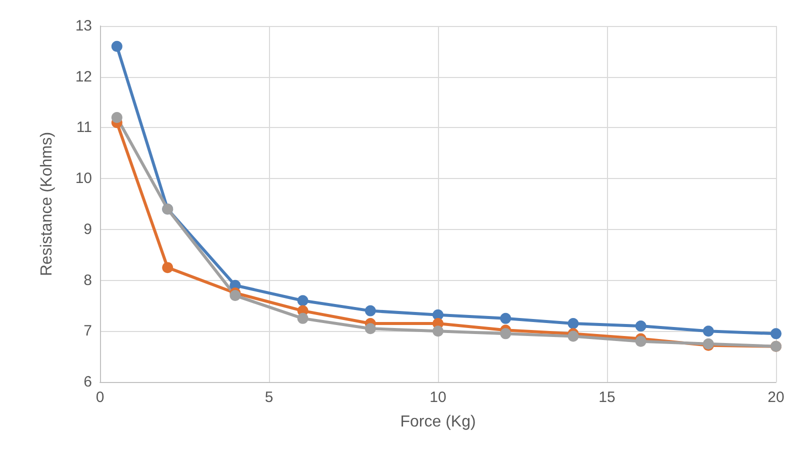 This screenshot has width=806, height=450. What do you see at coordinates (88, 331) in the screenshot?
I see `y-tick-label: 7` at bounding box center [88, 331].